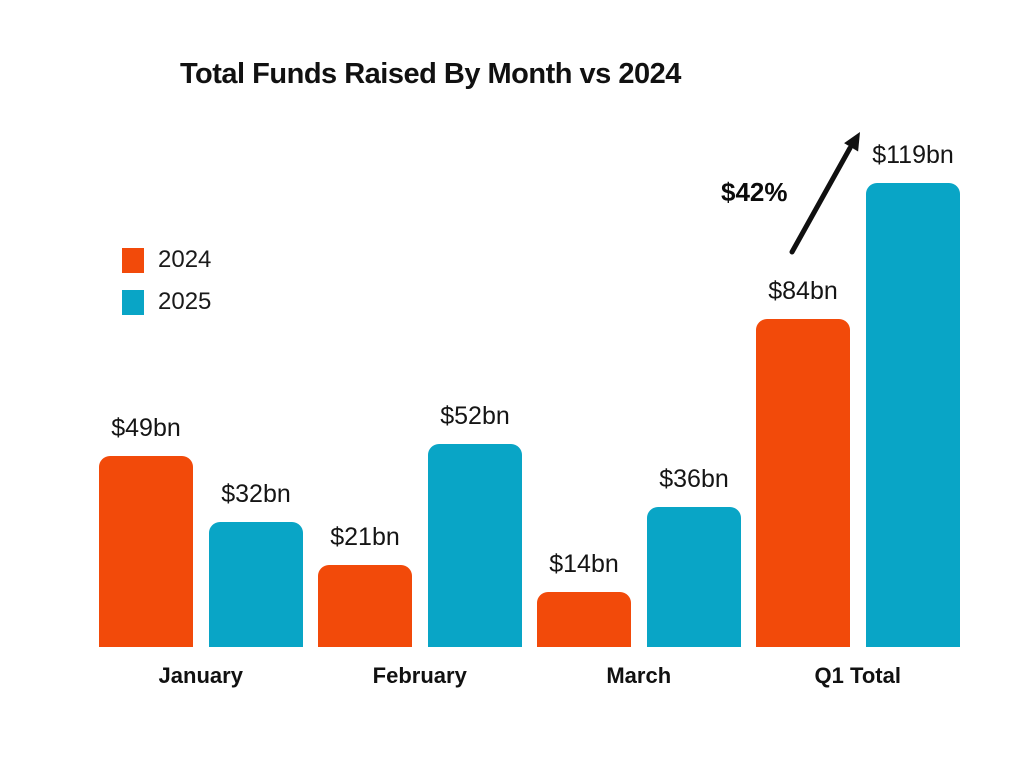 Image resolution: width=1024 pixels, height=768 pixels. I want to click on legend-label-2024: 2024, so click(185, 259).